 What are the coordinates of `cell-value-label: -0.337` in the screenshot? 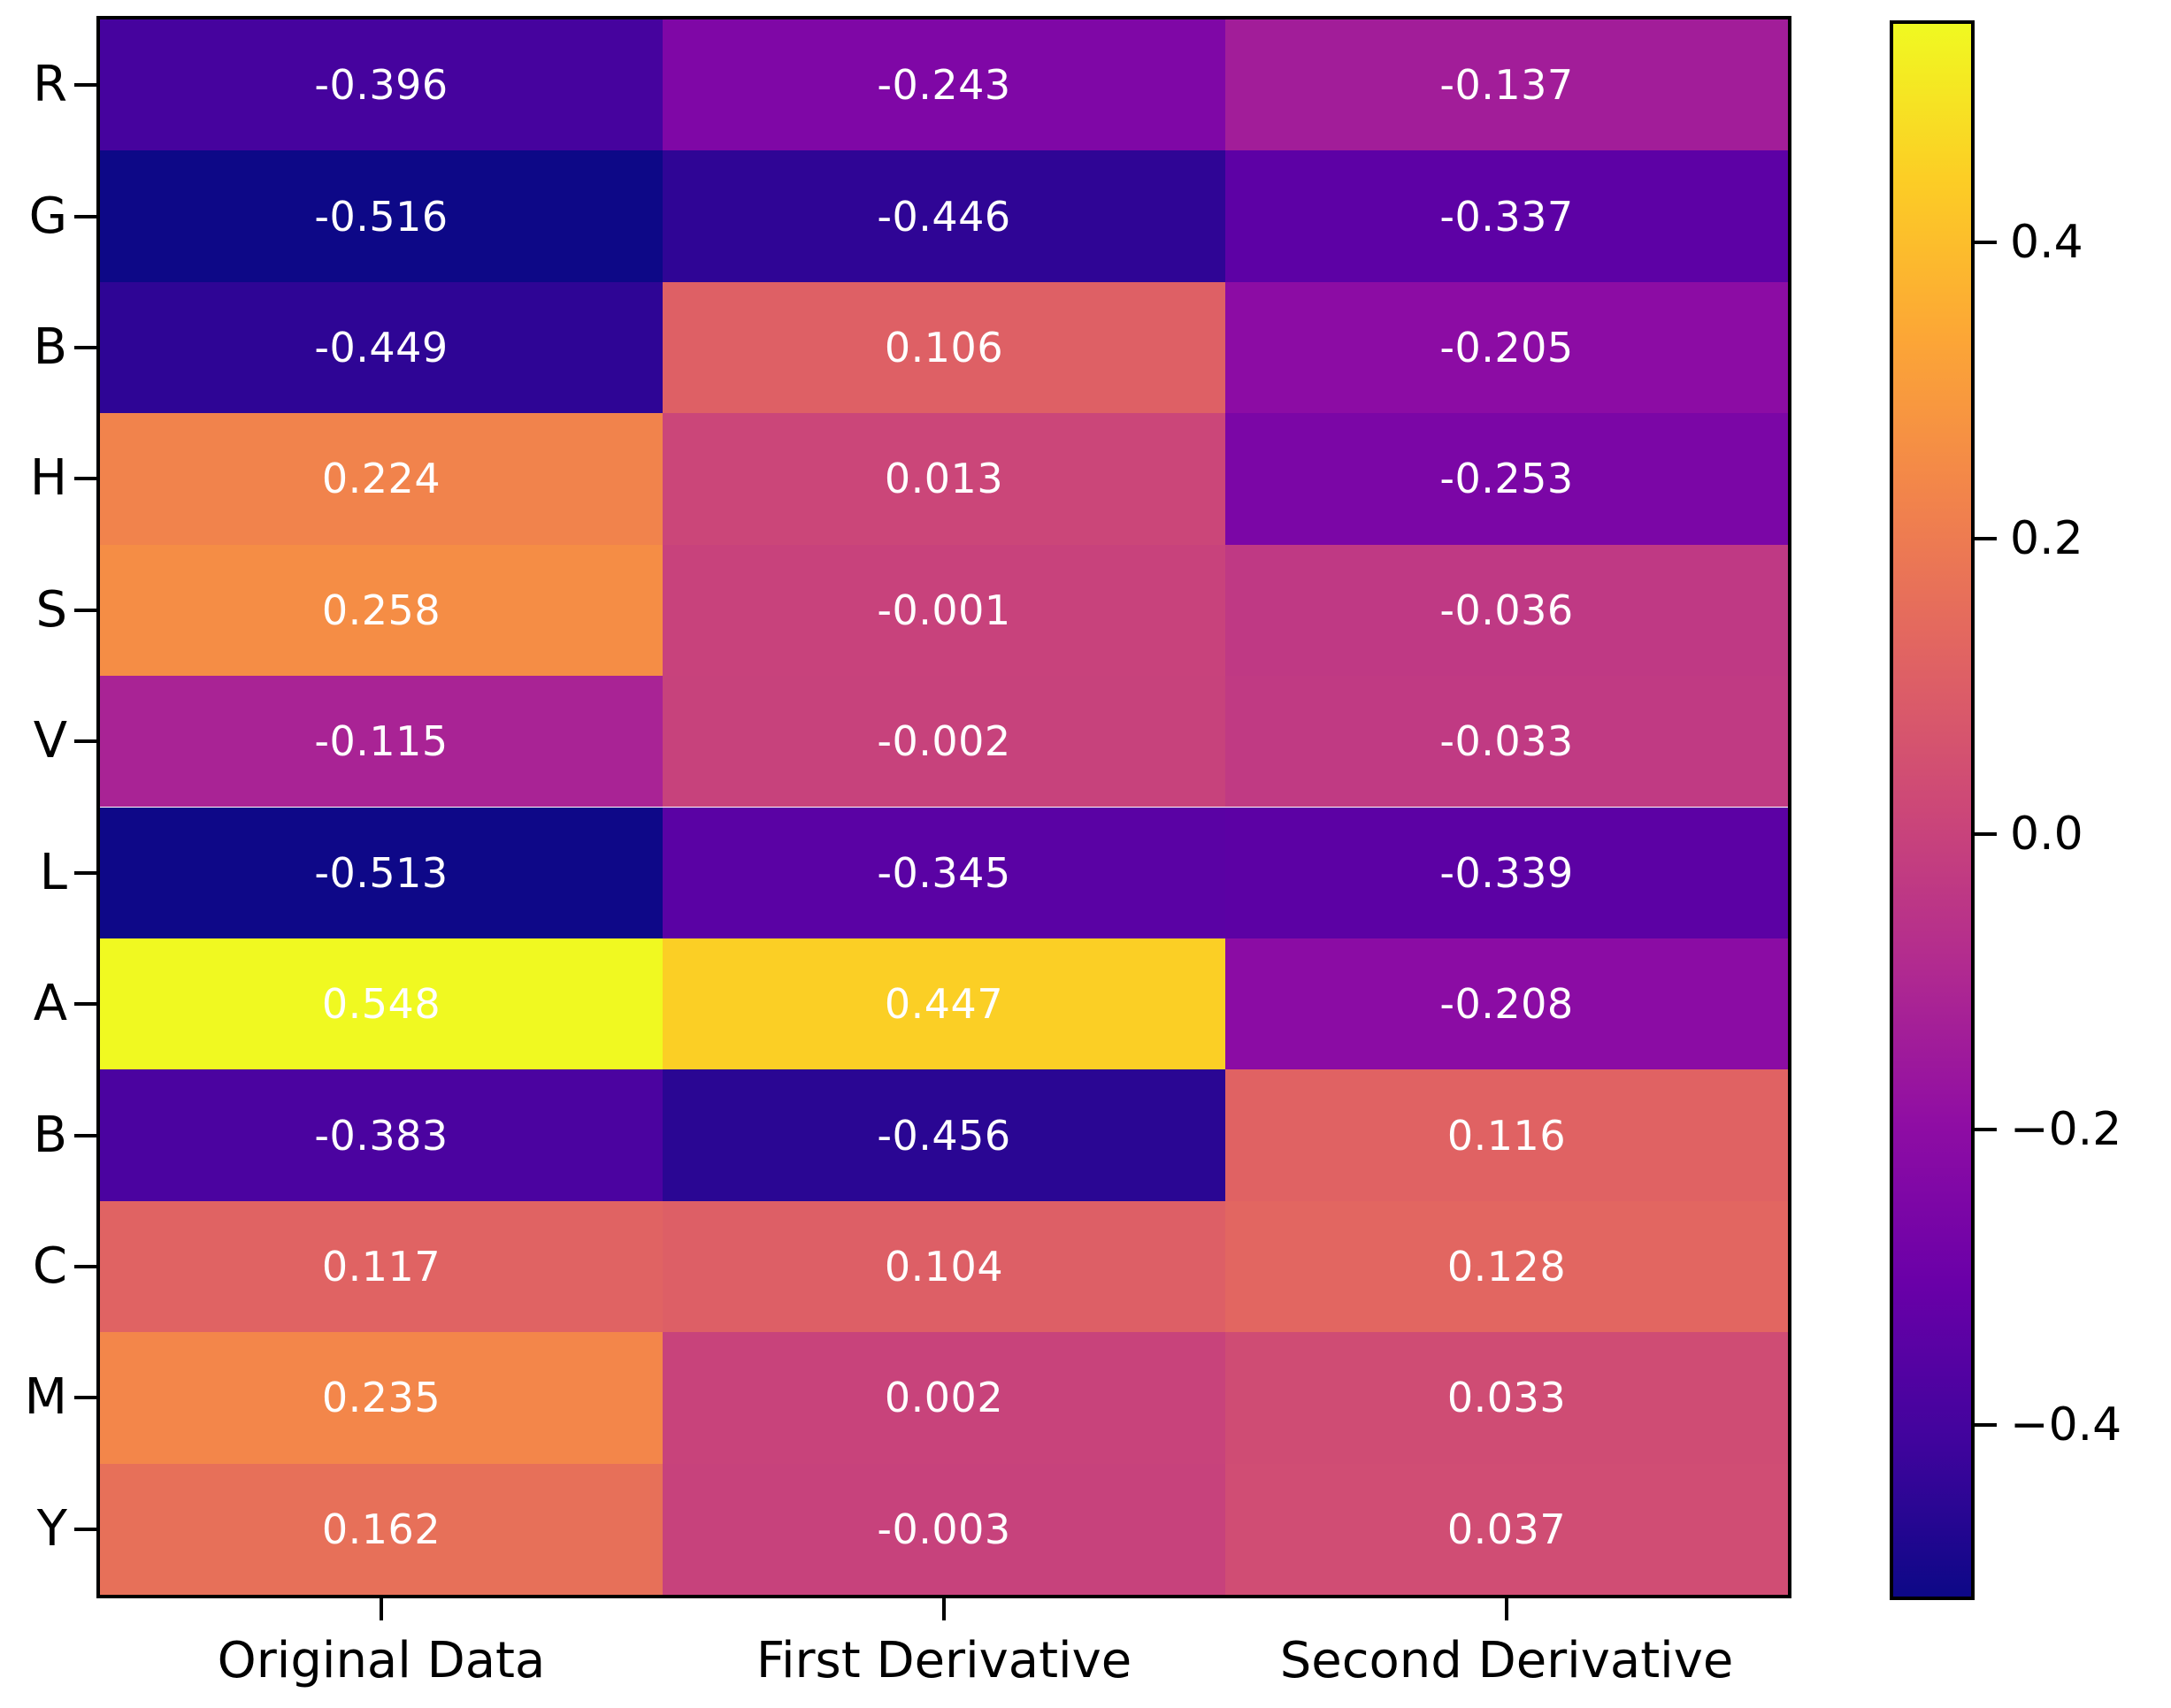 It's located at (1506, 217).